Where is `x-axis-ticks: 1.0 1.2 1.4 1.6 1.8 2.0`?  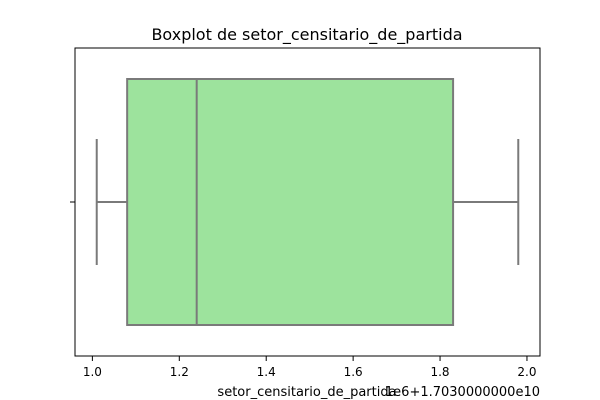 x-axis-ticks: 1.0 1.2 1.4 1.6 1.8 2.0 is located at coordinates (310, 367).